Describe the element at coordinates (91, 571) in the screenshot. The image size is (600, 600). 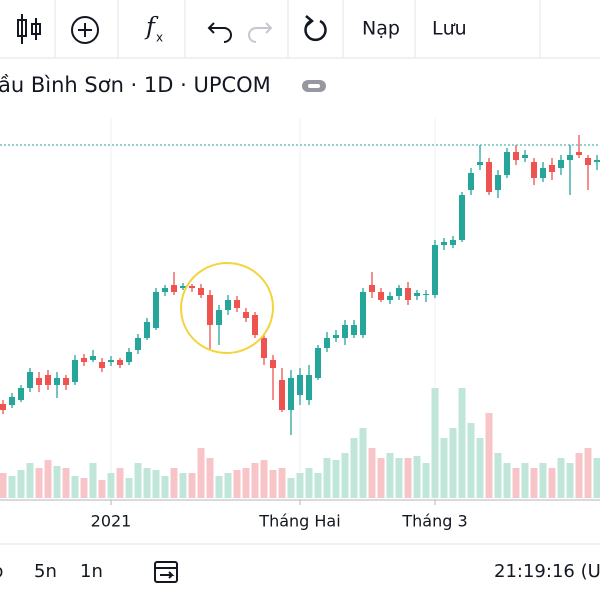
I see `range-button: 1n` at that location.